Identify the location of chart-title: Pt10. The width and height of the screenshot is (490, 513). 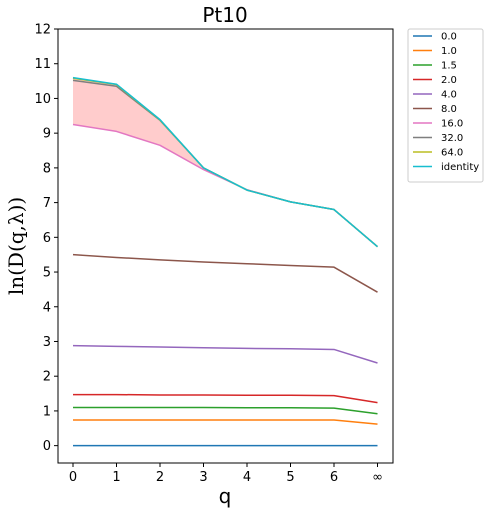
(224, 15).